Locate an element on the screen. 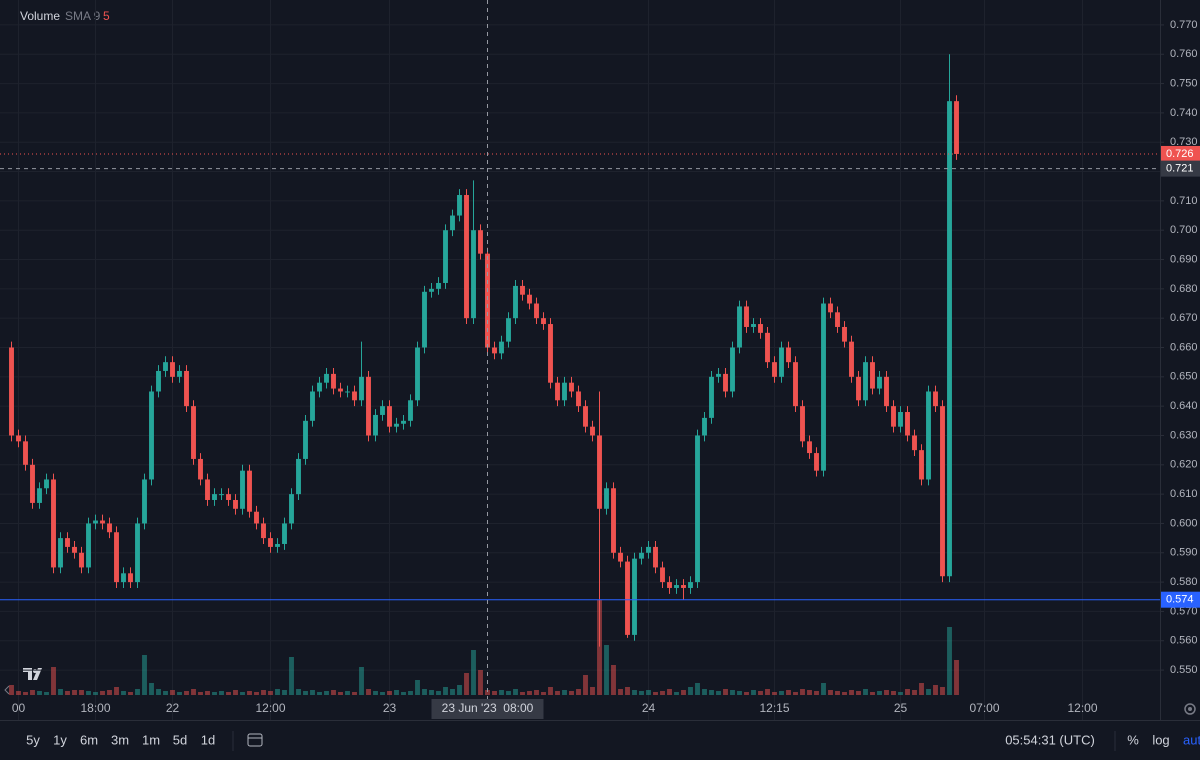 The image size is (1200, 770). range-button: 5y is located at coordinates (33, 739).